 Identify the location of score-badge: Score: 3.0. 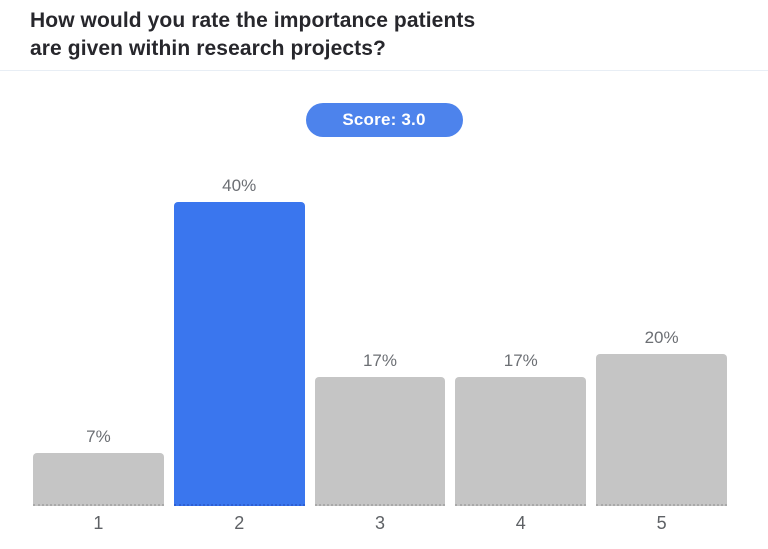
(384, 120).